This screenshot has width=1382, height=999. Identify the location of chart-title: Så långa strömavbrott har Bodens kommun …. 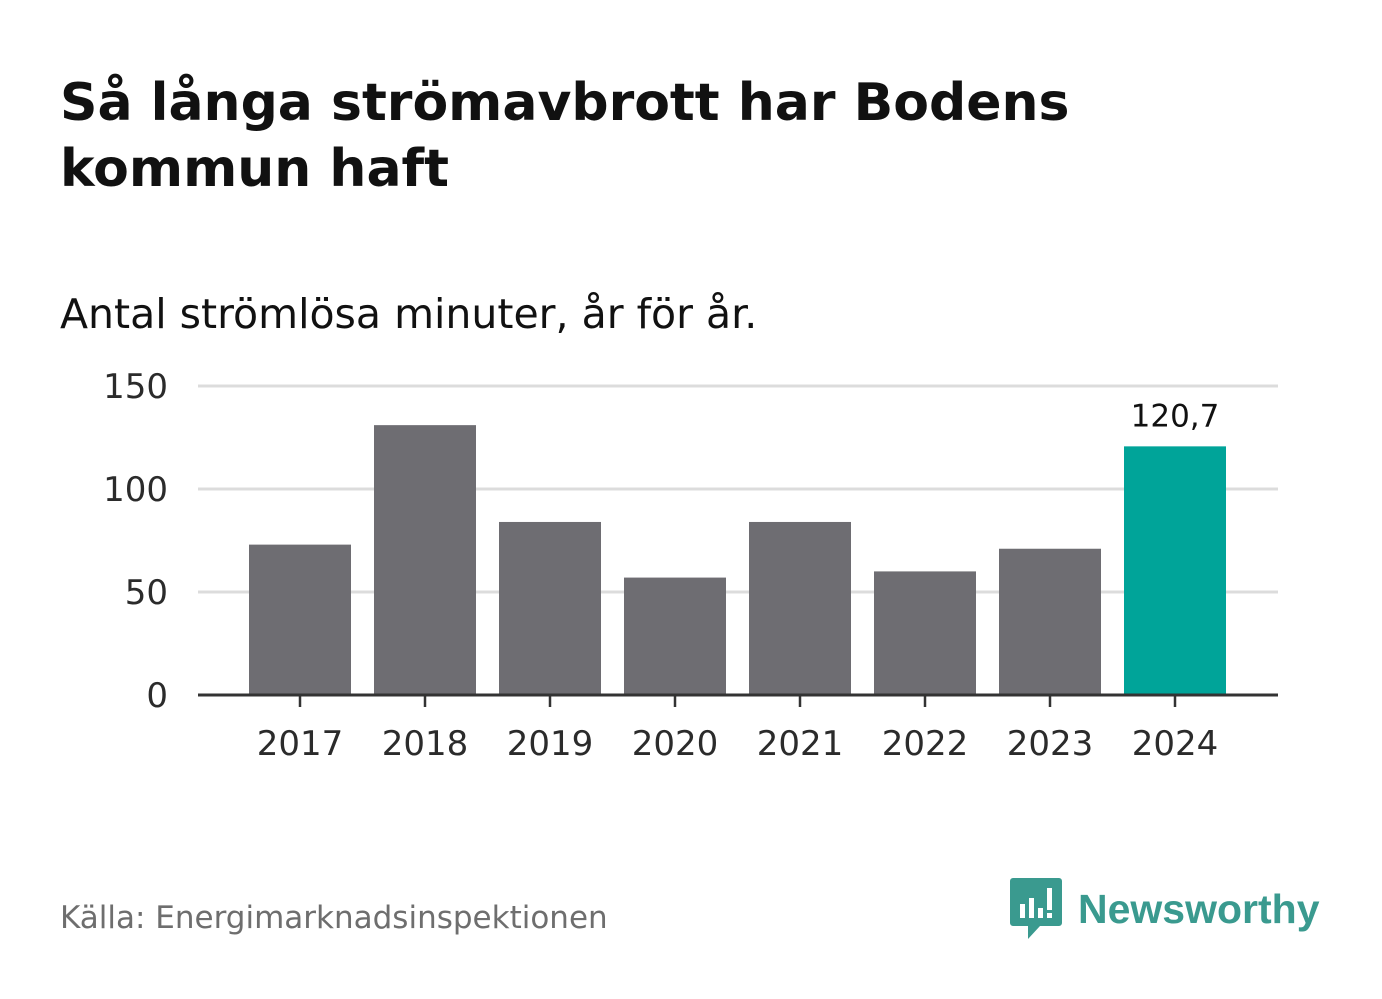
(565, 136).